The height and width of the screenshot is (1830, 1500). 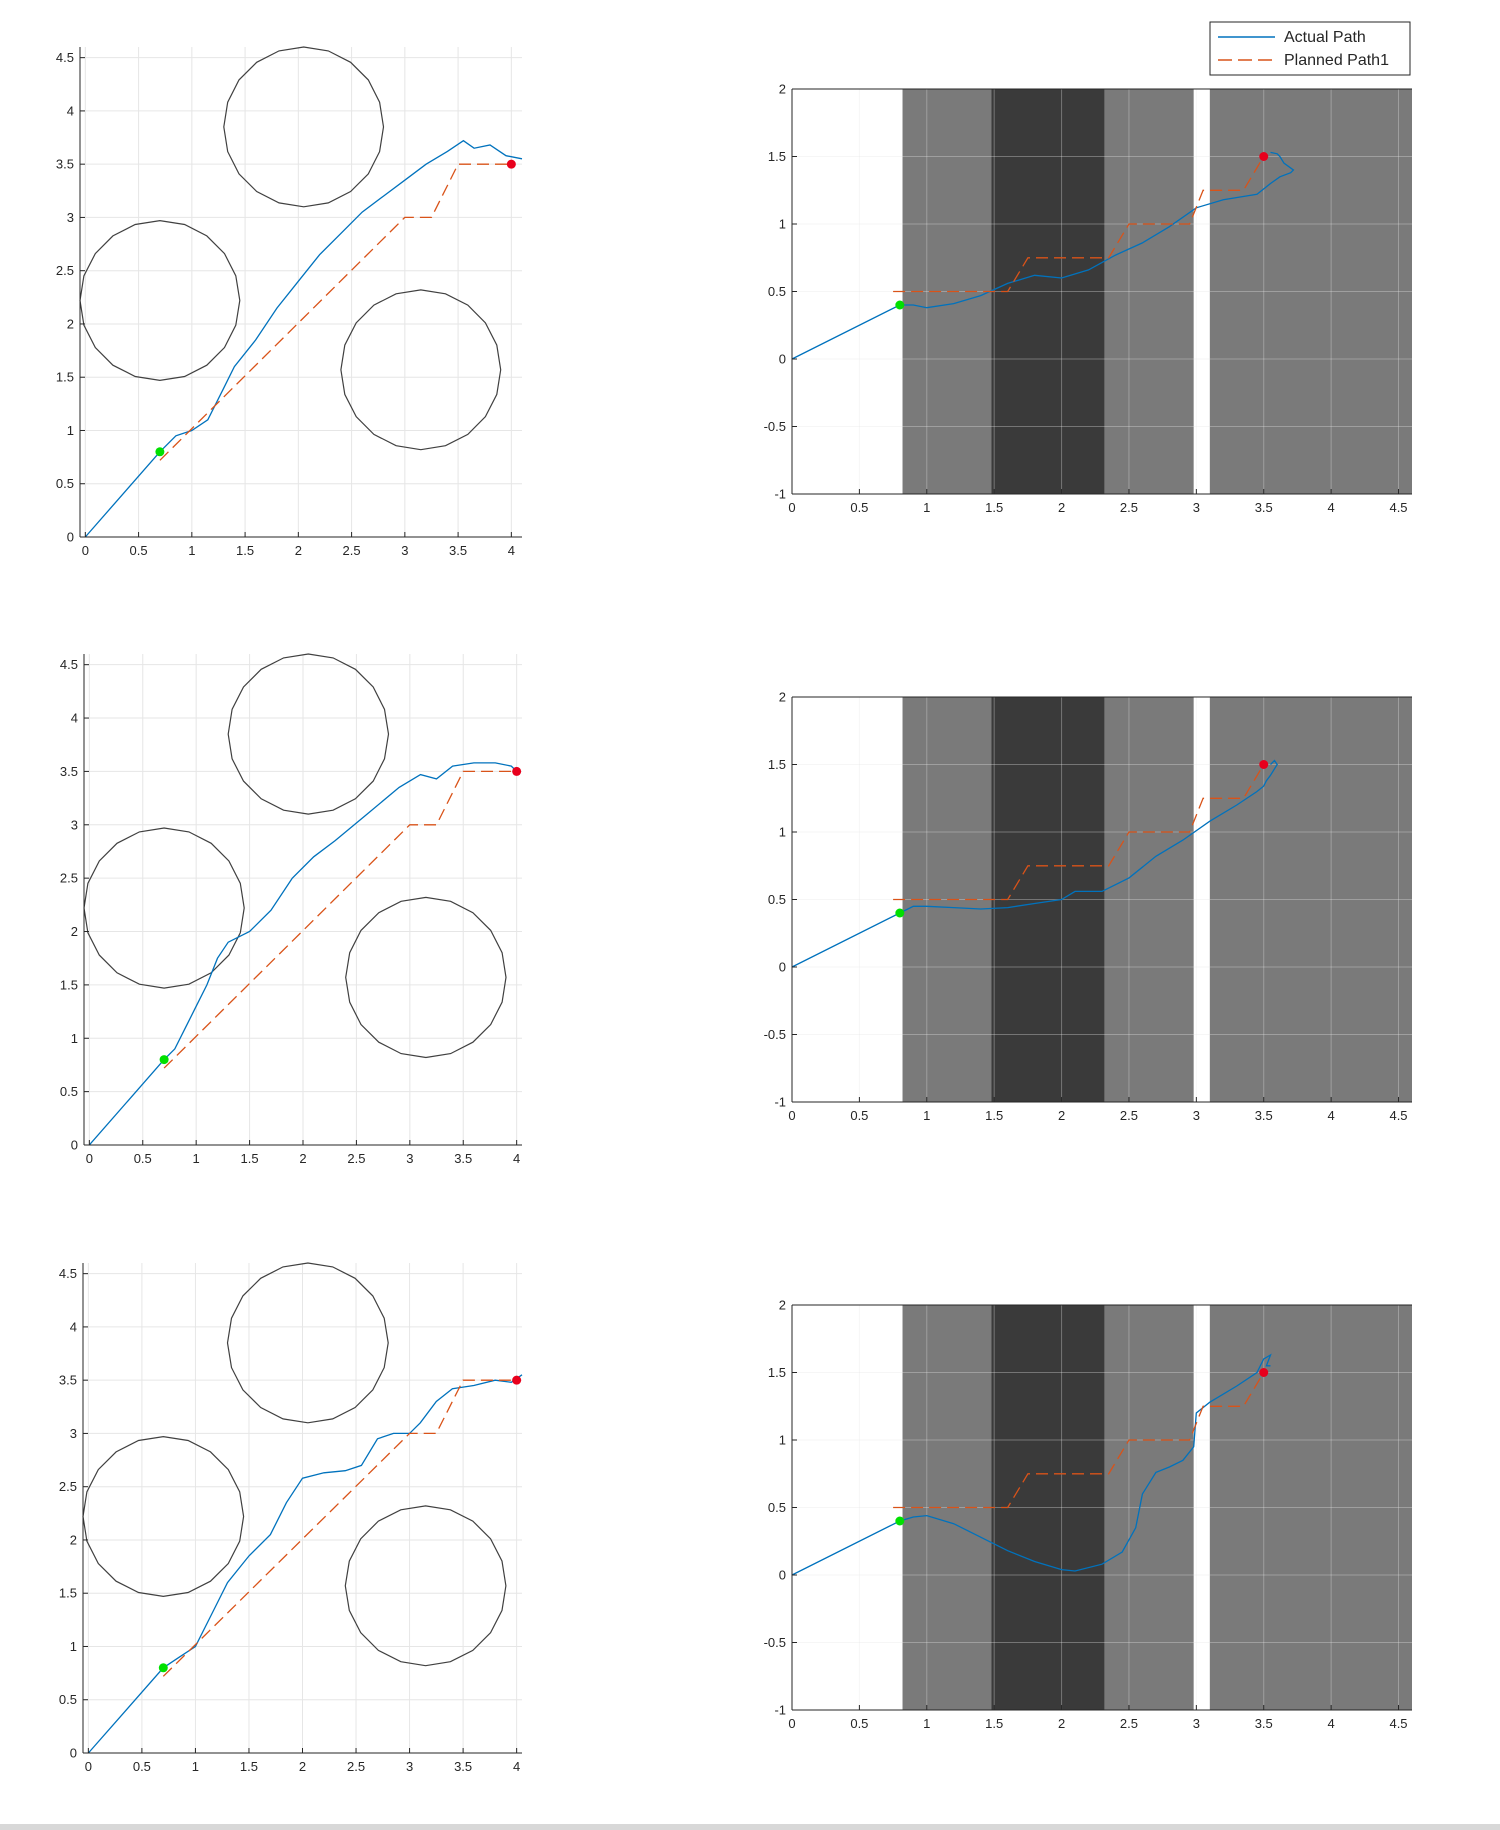 What do you see at coordinates (775, 1642) in the screenshot?
I see `y-tick-label: -0.5` at bounding box center [775, 1642].